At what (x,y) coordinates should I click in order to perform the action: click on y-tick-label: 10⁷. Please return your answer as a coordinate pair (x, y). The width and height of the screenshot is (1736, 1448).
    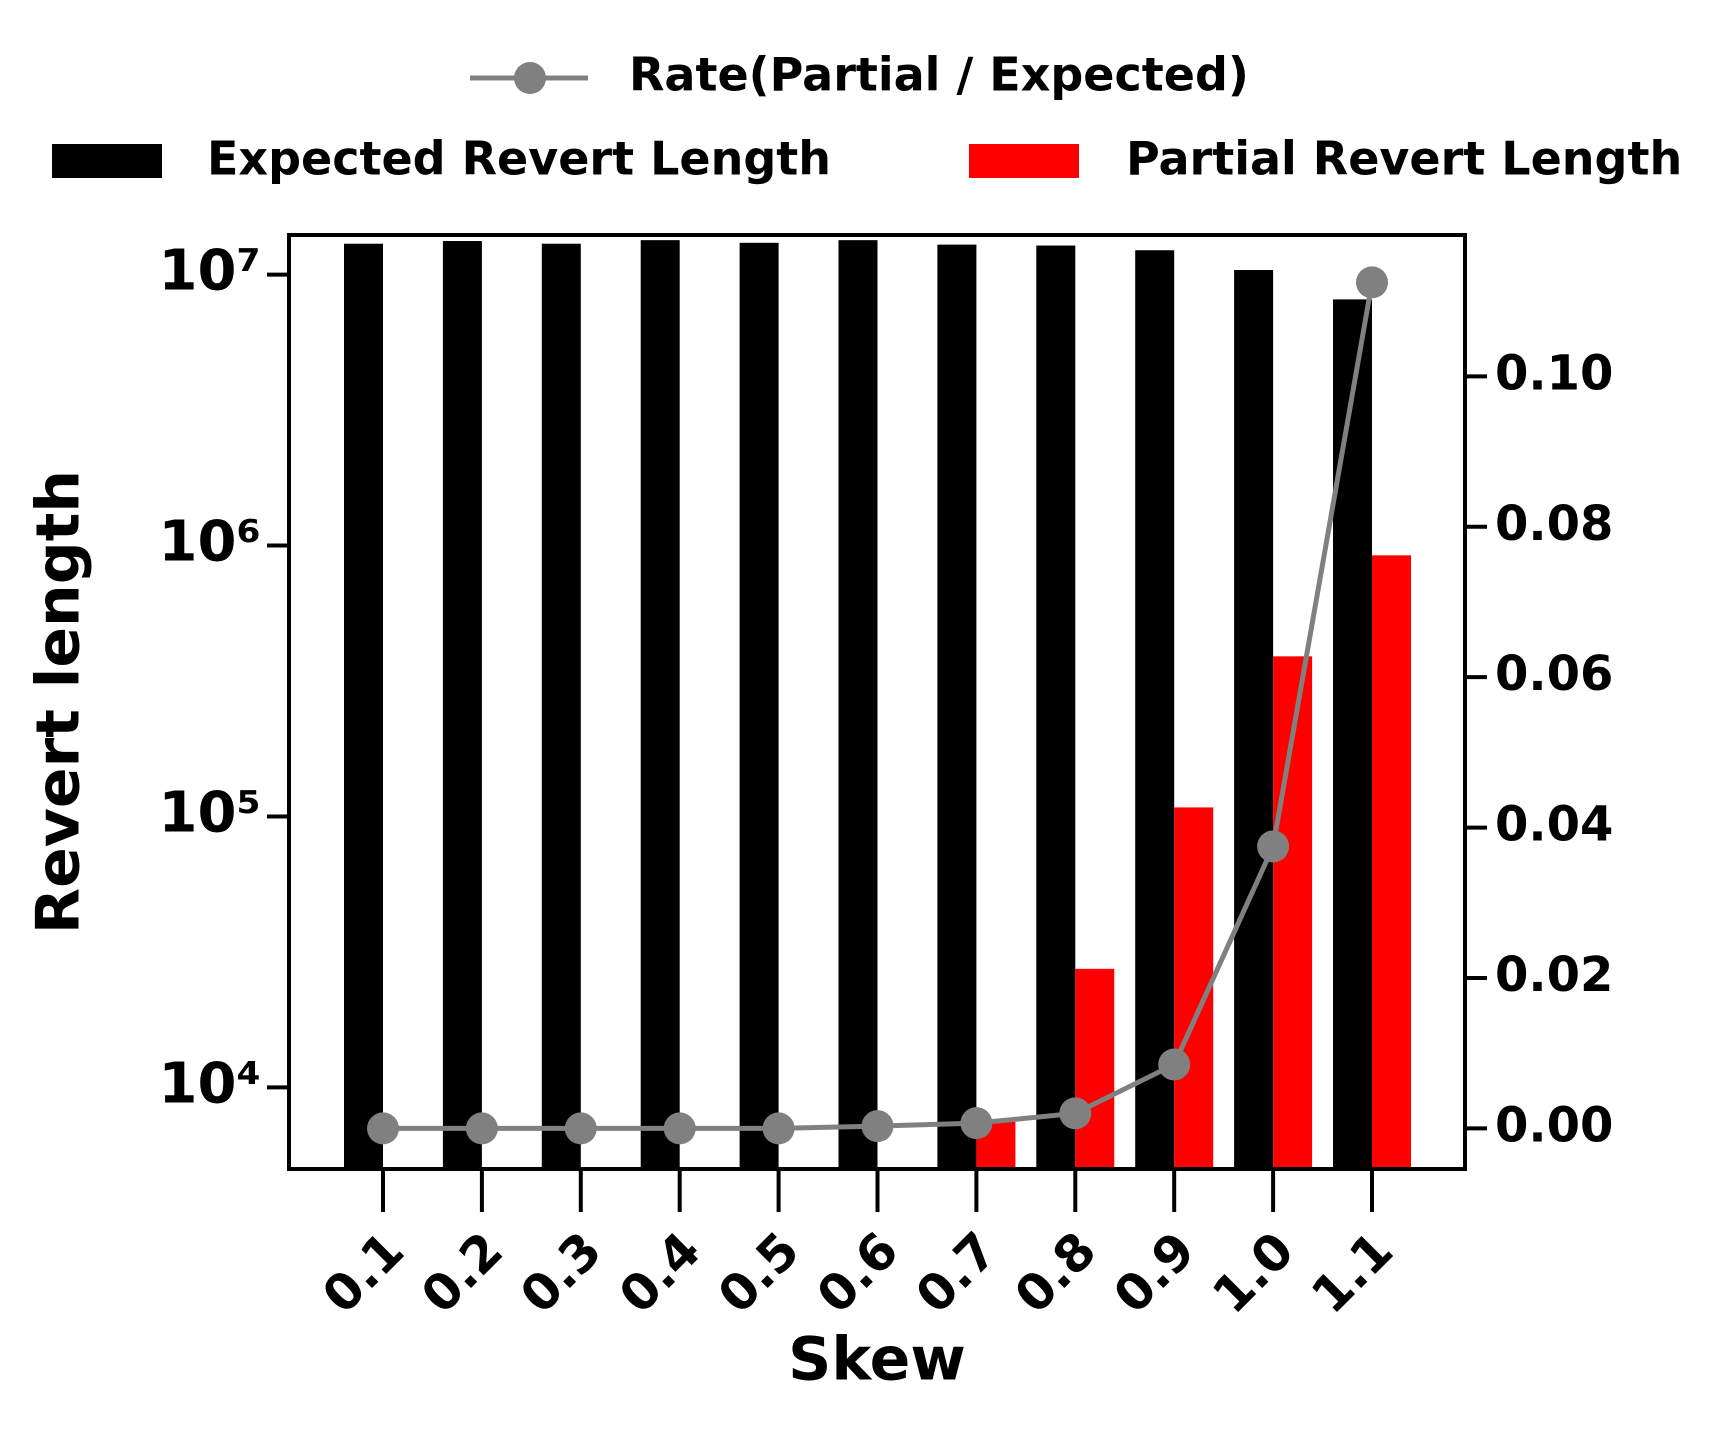
    Looking at the image, I should click on (210, 271).